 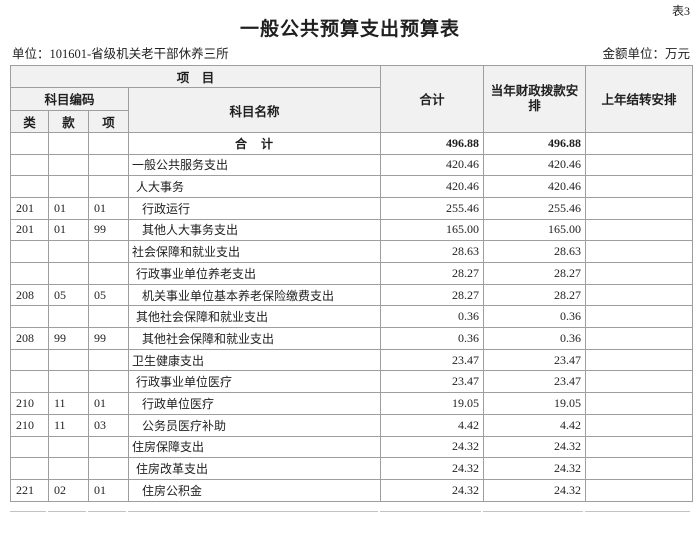 What do you see at coordinates (254, 403) in the screenshot?
I see `cell-subject-name: 行政单位医疗` at bounding box center [254, 403].